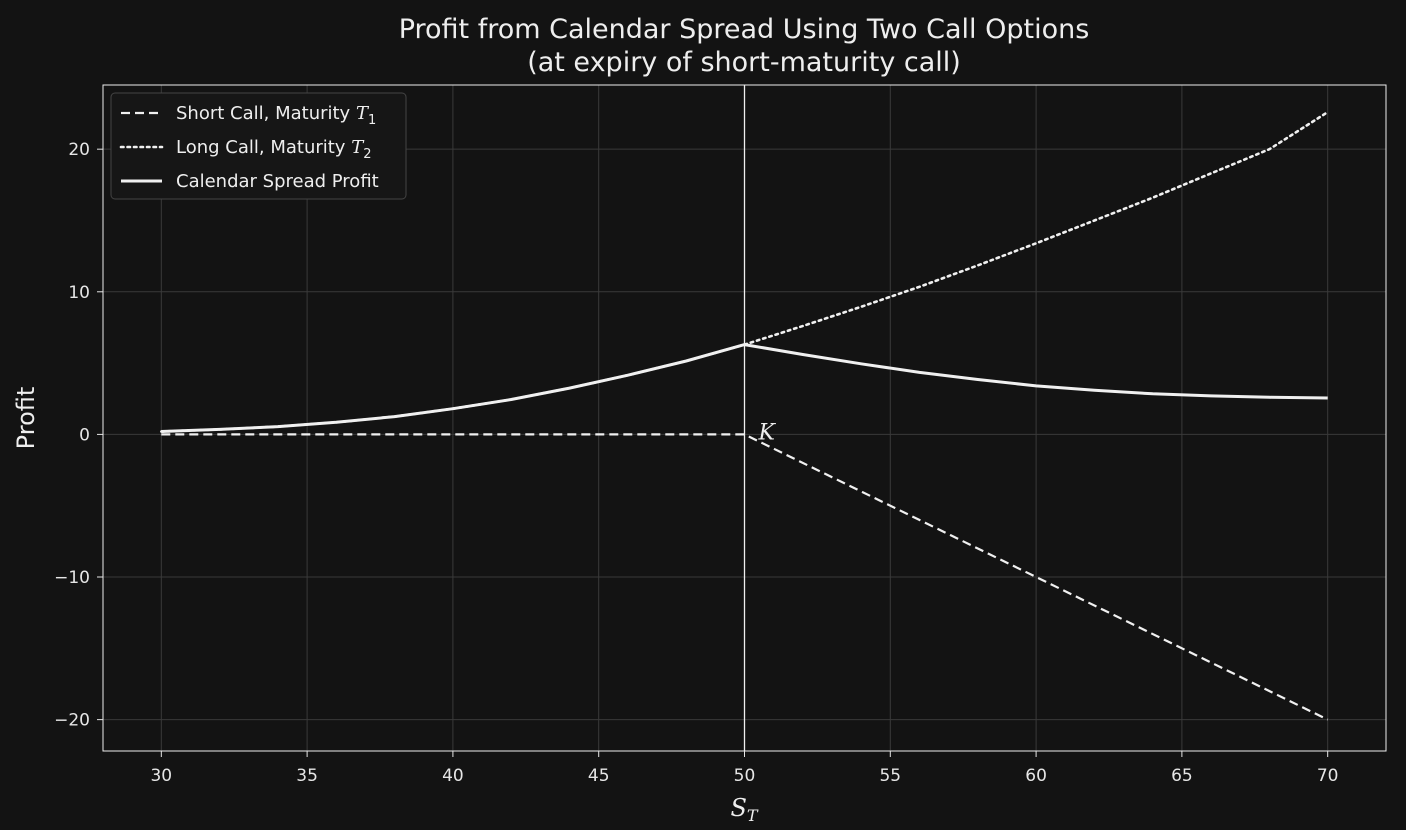 The width and height of the screenshot is (1406, 830). I want to click on y-tick-label: 20, so click(79, 150).